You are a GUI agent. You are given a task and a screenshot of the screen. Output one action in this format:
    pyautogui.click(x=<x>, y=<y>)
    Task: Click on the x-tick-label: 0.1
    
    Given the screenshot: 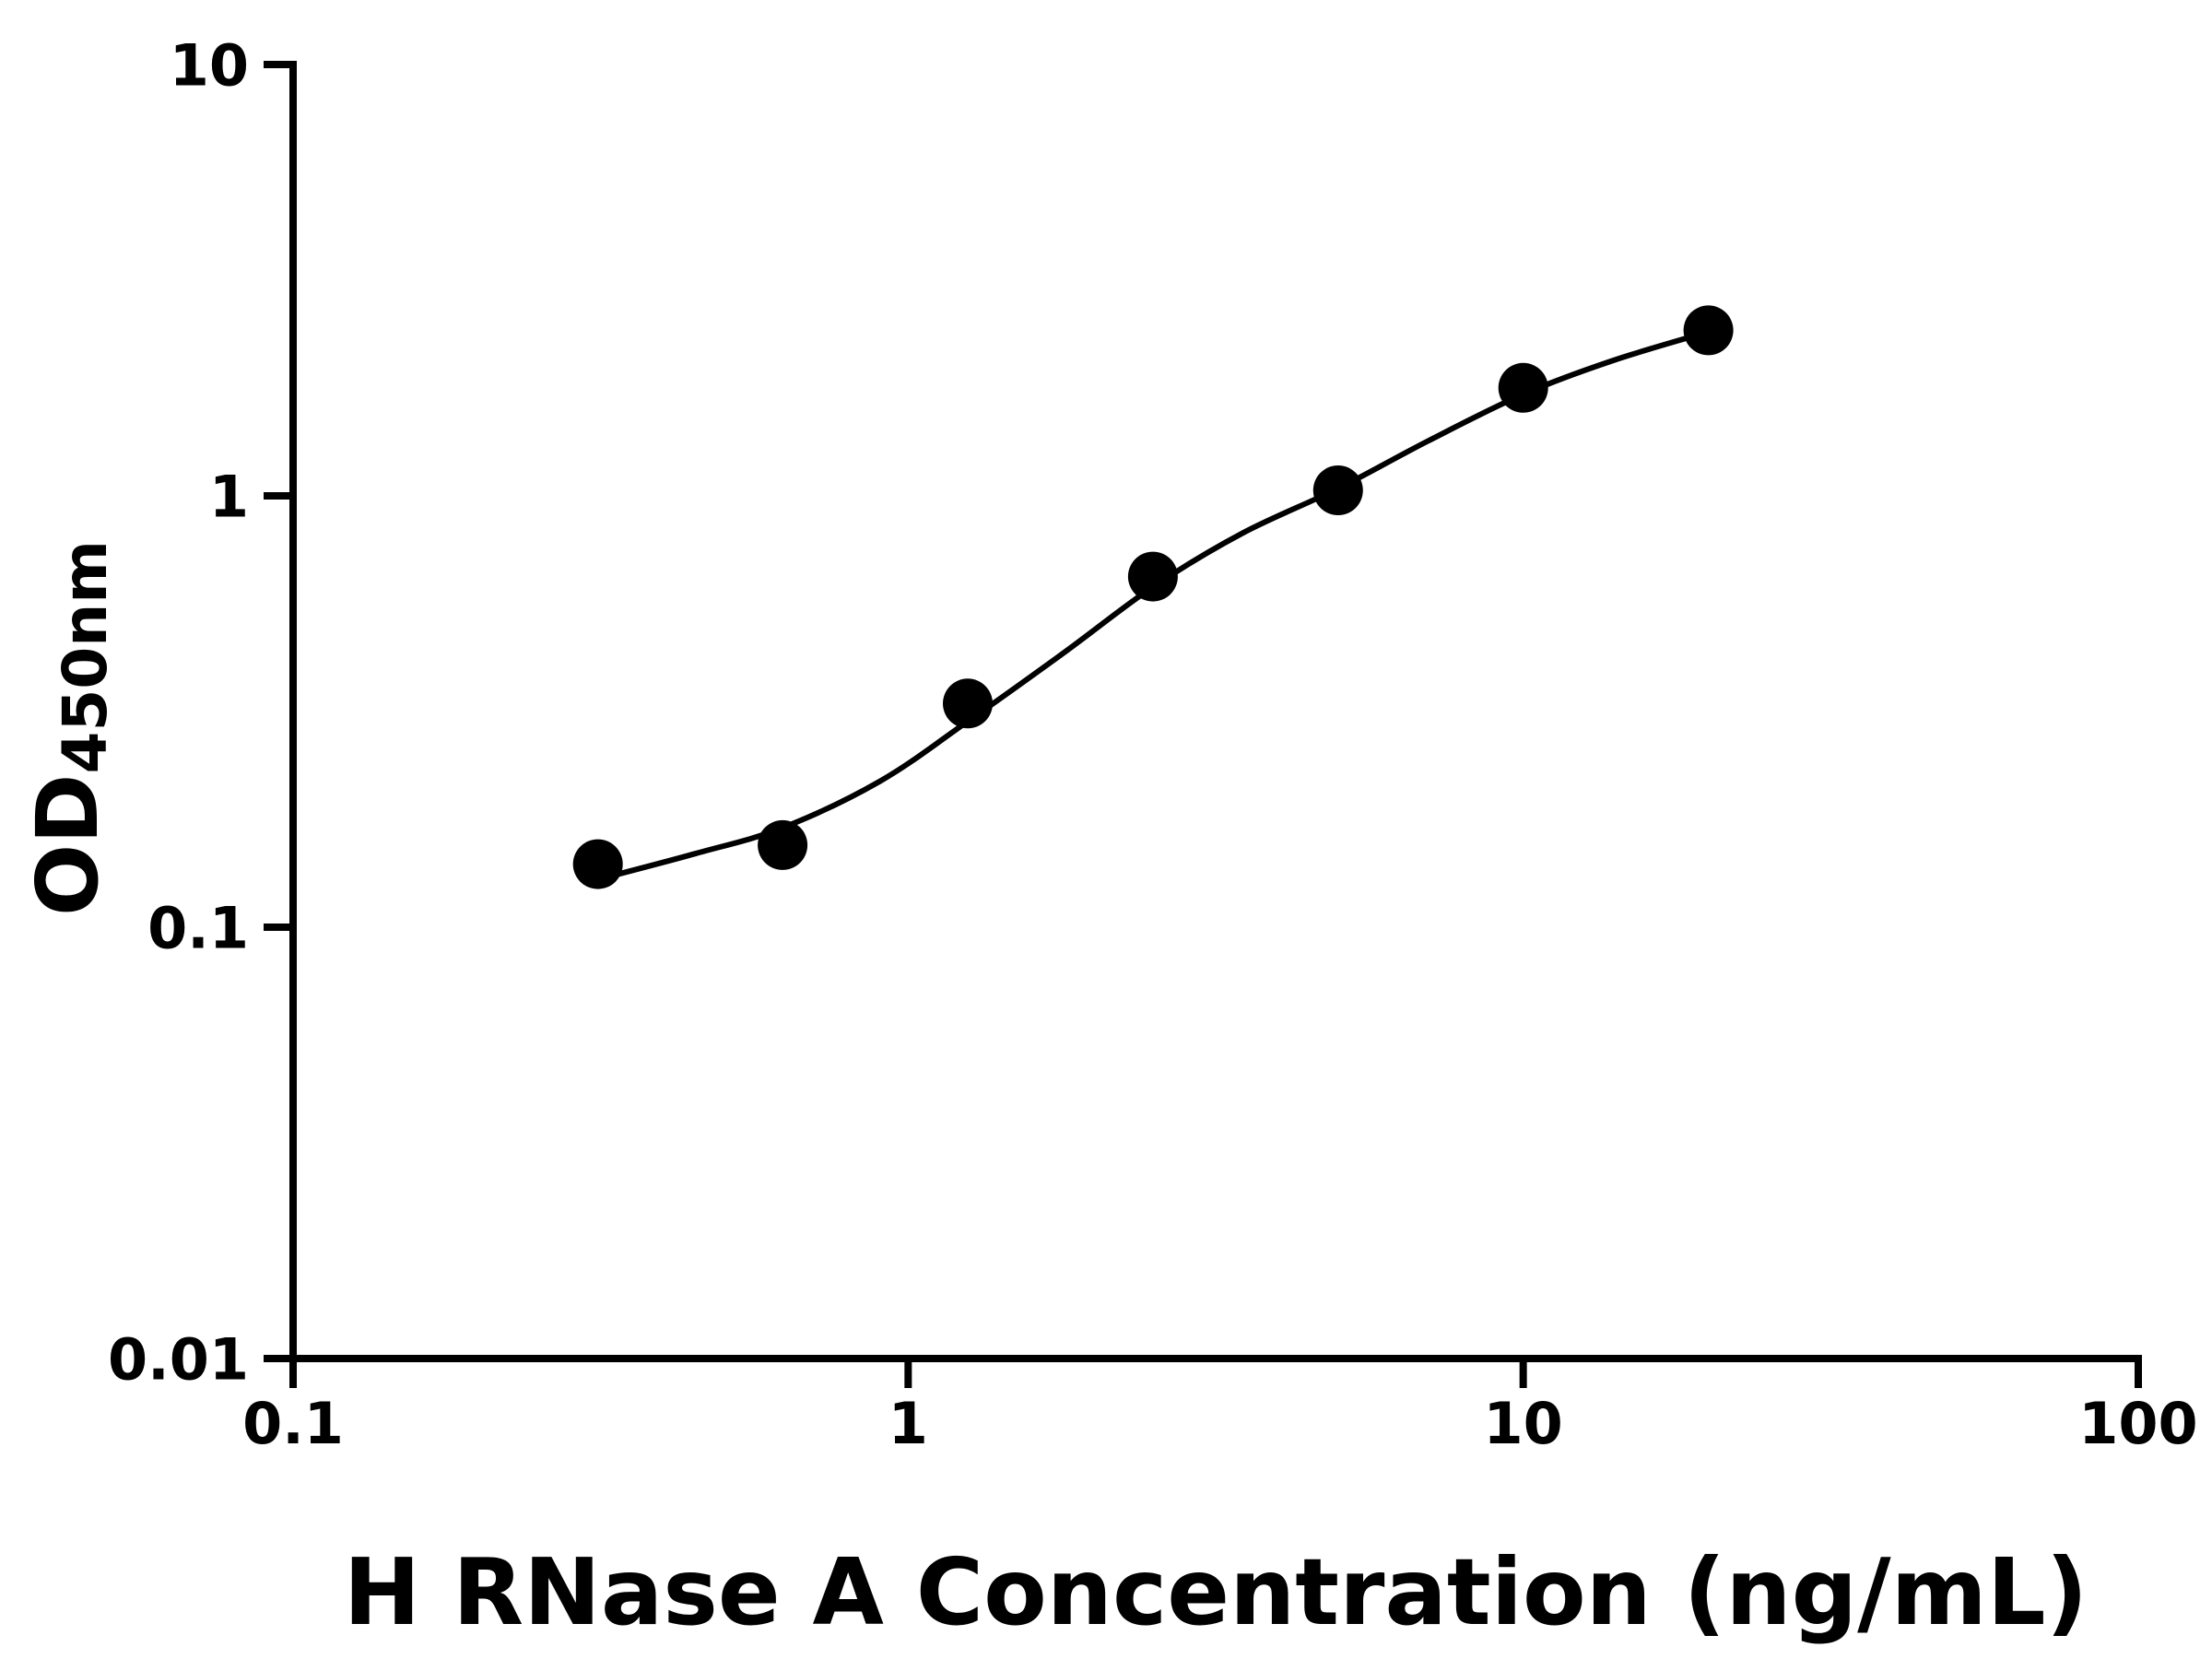 What is the action you would take?
    pyautogui.click(x=293, y=1423)
    